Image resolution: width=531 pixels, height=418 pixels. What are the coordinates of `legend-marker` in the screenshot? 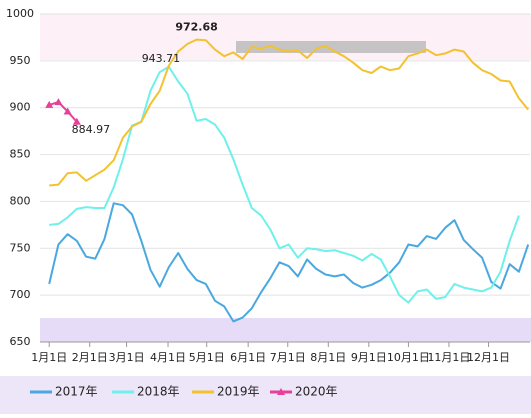 It's located at (281, 391).